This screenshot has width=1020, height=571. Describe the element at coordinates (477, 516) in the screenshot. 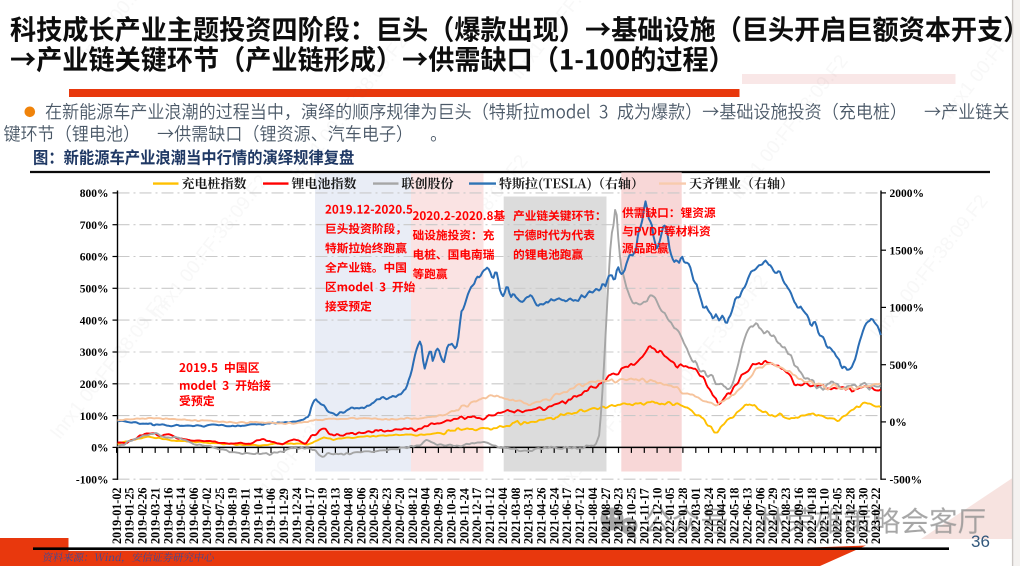

I see `svg-text: 2020-12-17` at that location.